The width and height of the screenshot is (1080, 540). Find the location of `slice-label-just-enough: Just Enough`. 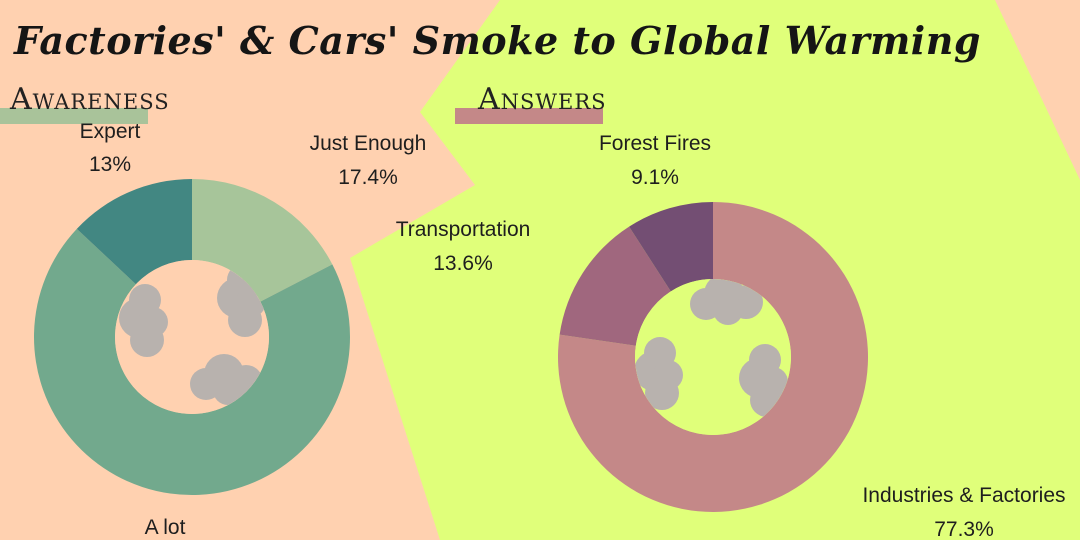

slice-label-just-enough: Just Enough is located at coordinates (368, 143).